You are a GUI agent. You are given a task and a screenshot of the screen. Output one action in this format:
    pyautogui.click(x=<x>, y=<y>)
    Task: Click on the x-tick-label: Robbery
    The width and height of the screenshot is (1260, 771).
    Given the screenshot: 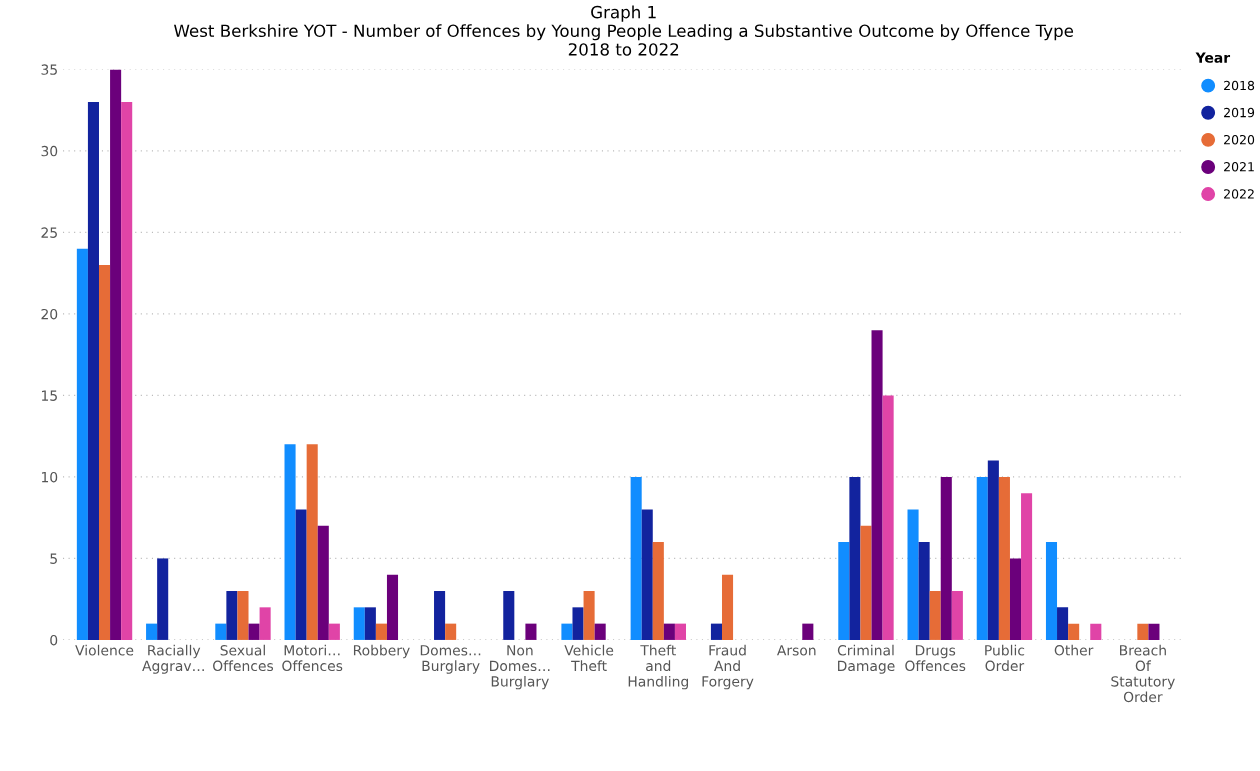 What is the action you would take?
    pyautogui.click(x=381, y=651)
    